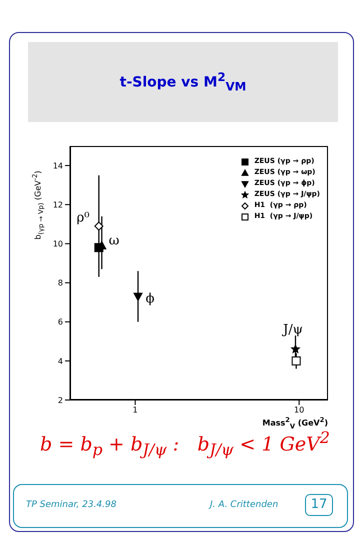 The height and width of the screenshot is (535, 363). I want to click on annotation: ω, so click(114, 241).